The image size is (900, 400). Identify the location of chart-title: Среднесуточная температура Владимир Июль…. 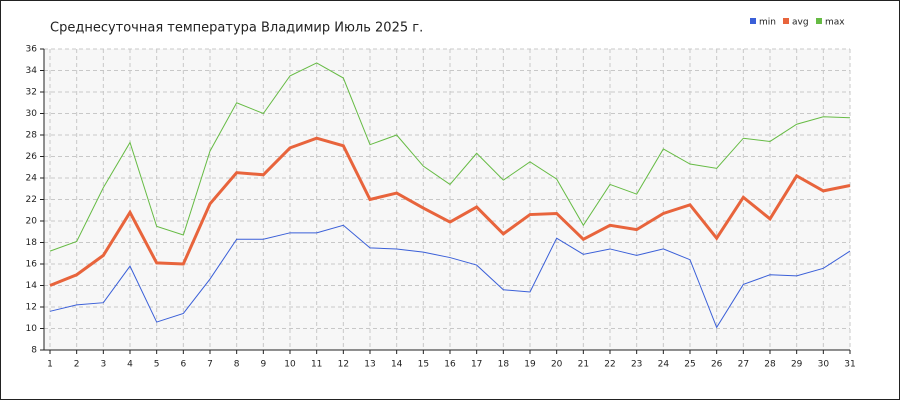
(236, 28).